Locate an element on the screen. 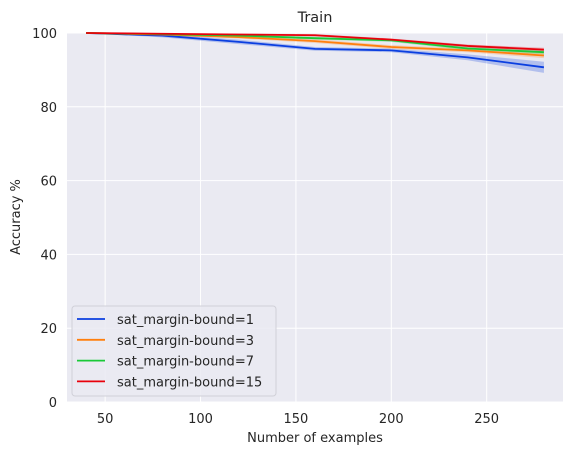  y-tick-labels: 0 20 40 60 80 100 is located at coordinates (44, 219).